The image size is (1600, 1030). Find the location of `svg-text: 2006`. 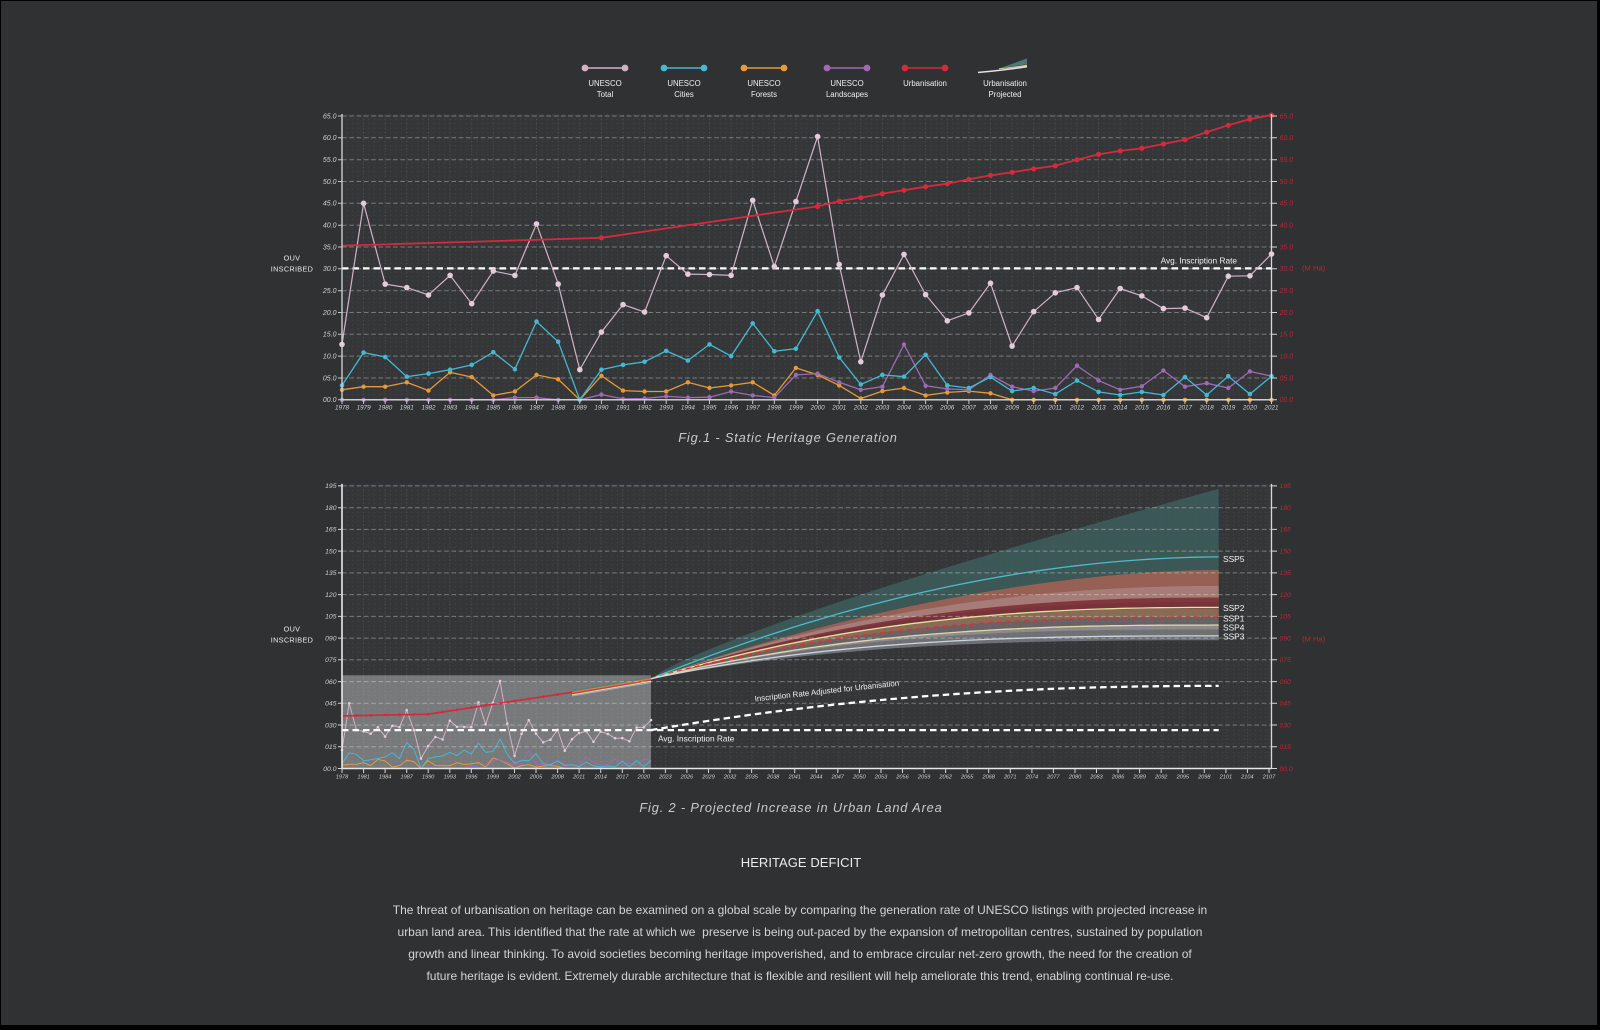

svg-text: 2006 is located at coordinates (947, 408).